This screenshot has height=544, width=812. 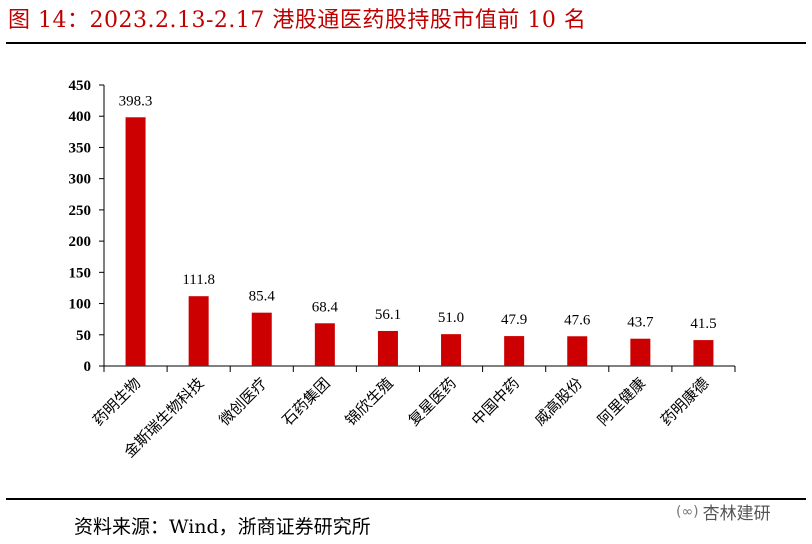 What do you see at coordinates (406, 499) in the screenshot?
I see `footer-rule` at bounding box center [406, 499].